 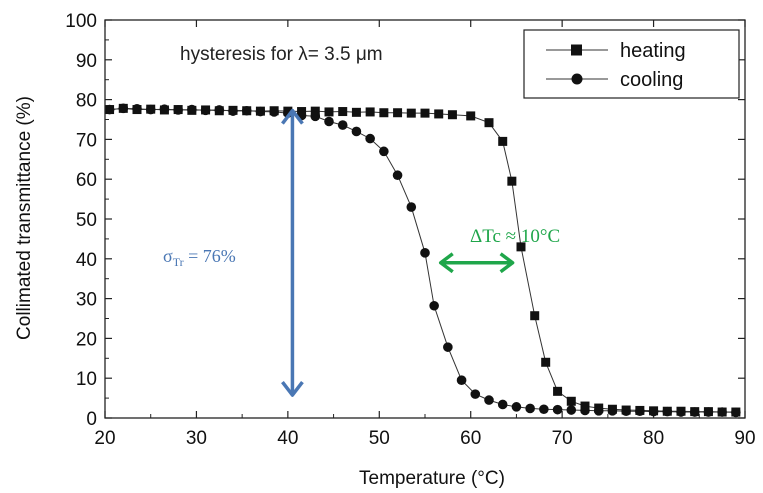 What do you see at coordinates (86, 140) in the screenshot?
I see `y-tick-label: 70` at bounding box center [86, 140].